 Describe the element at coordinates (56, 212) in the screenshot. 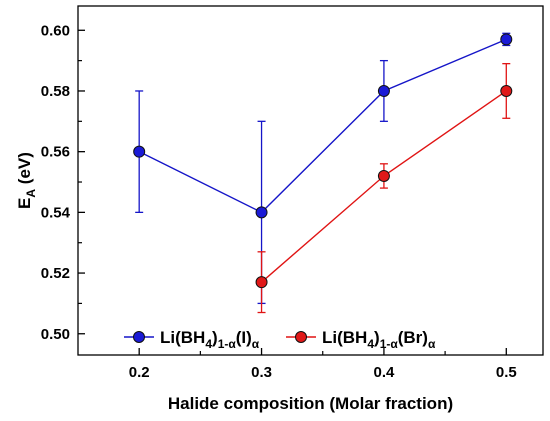

I see `y-tick-label: 0.54` at that location.